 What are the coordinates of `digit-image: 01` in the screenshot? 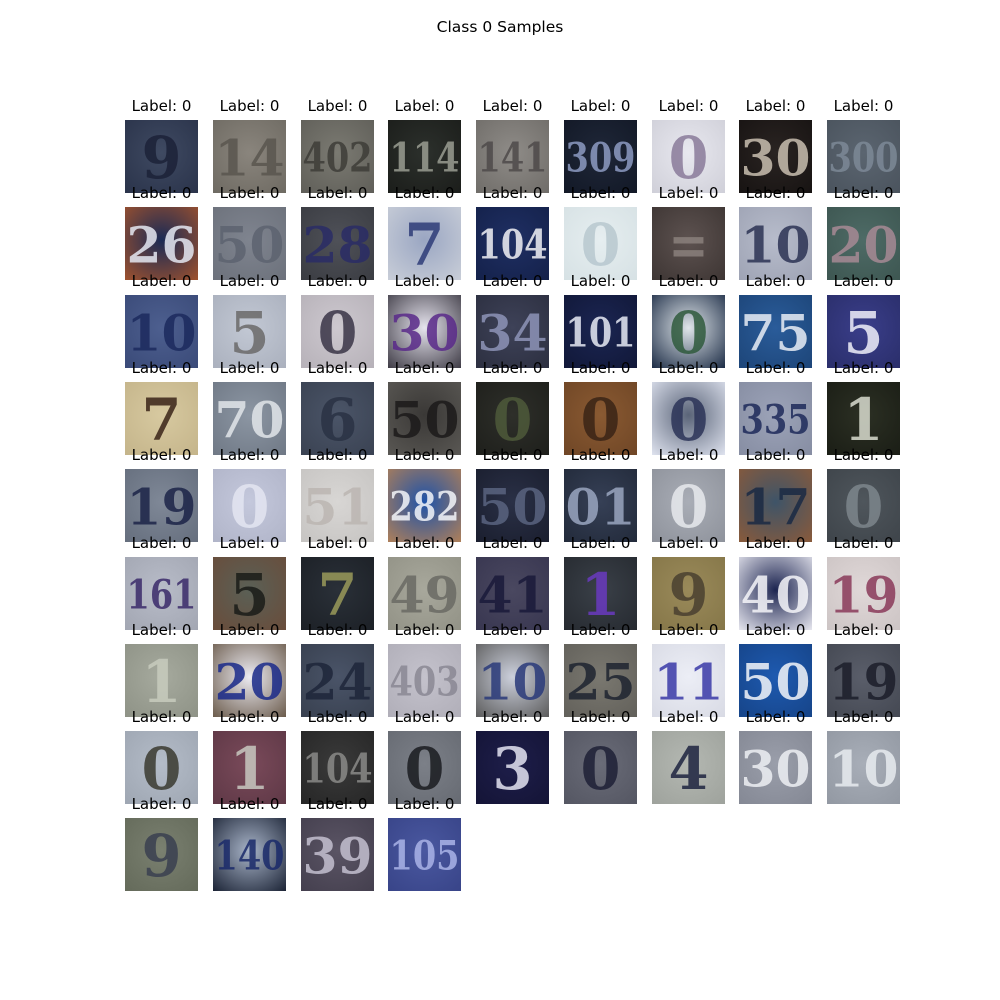 It's located at (600, 505).